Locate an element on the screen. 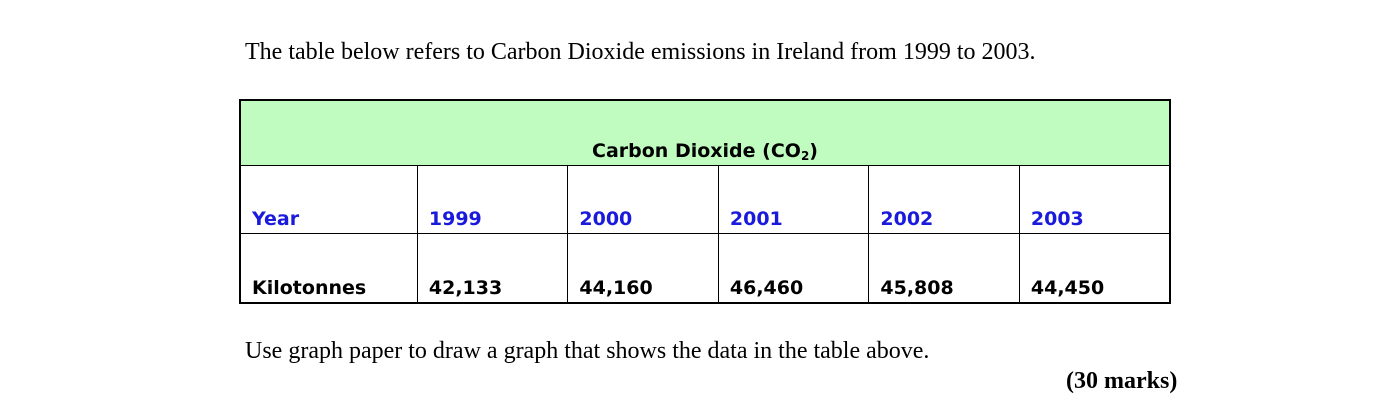  table-title: Carbon Dioxide (CO2) is located at coordinates (705, 152).